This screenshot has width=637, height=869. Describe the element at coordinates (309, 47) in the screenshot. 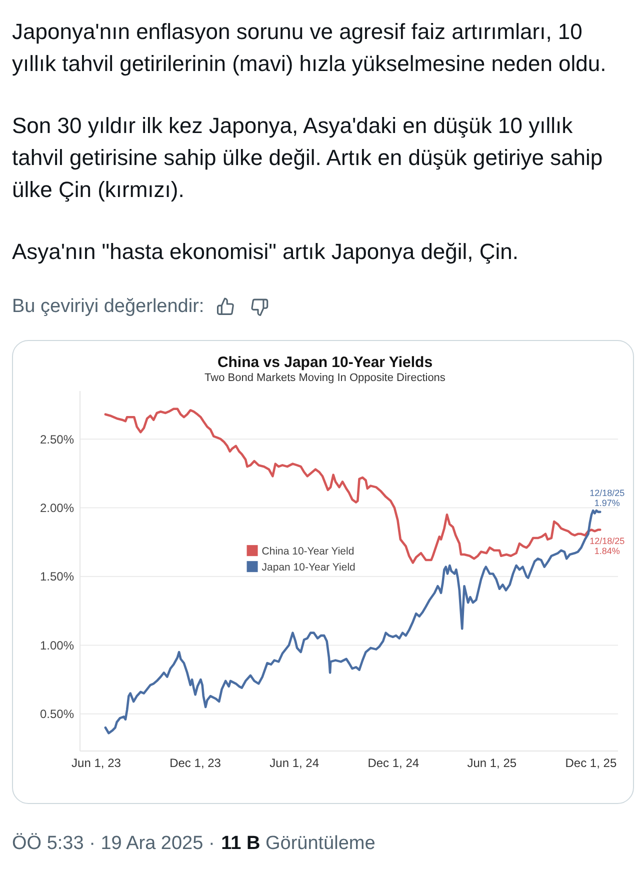

I see `text: Japonya'nın enflasyon sorunu ve agresif faiz artırımları, 10 yıllık tahvil getirilerinin (mavi) hızla yükselmesine neden oldu.` at that location.